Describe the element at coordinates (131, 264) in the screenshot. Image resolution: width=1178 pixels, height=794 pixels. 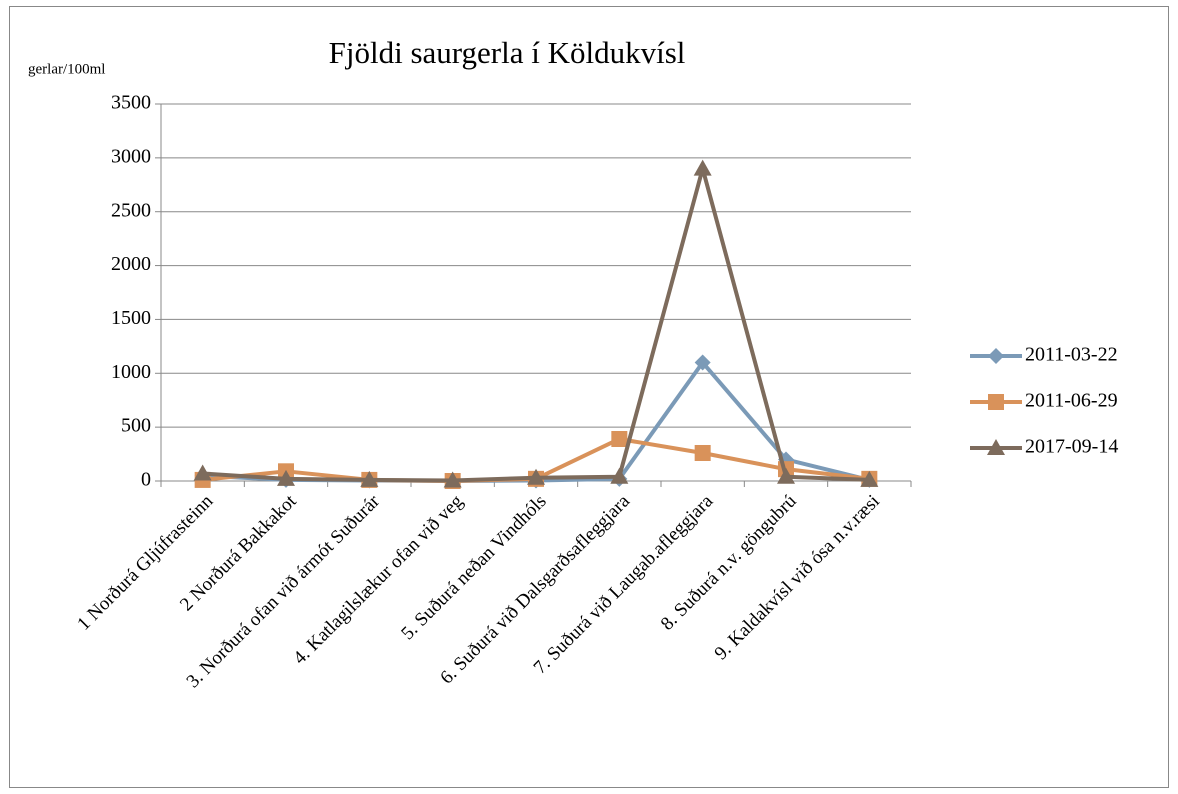
I see `y-tick-label: 2000` at that location.